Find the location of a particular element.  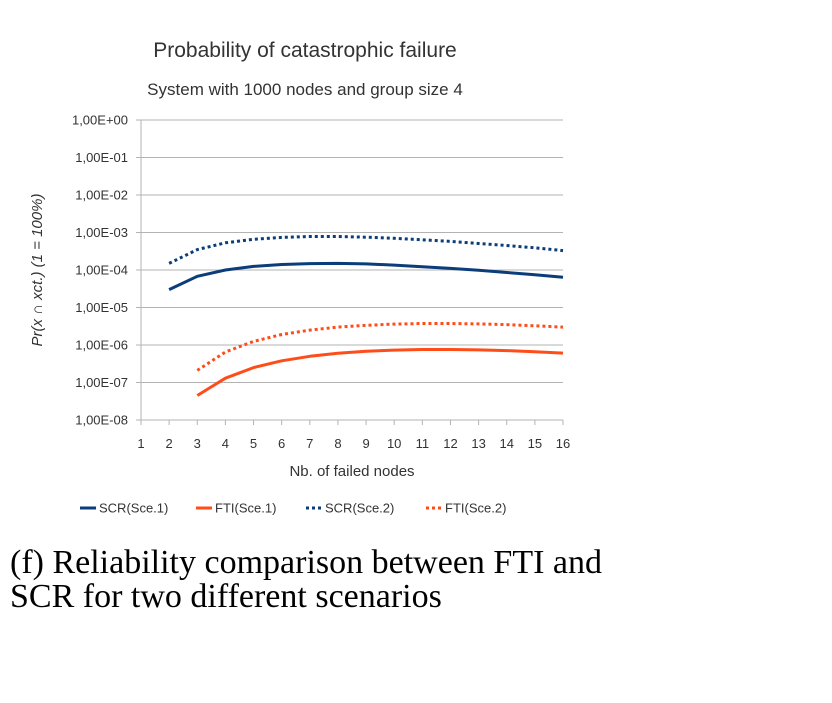

y-tick-label: 1,00E-05 is located at coordinates (101, 307).